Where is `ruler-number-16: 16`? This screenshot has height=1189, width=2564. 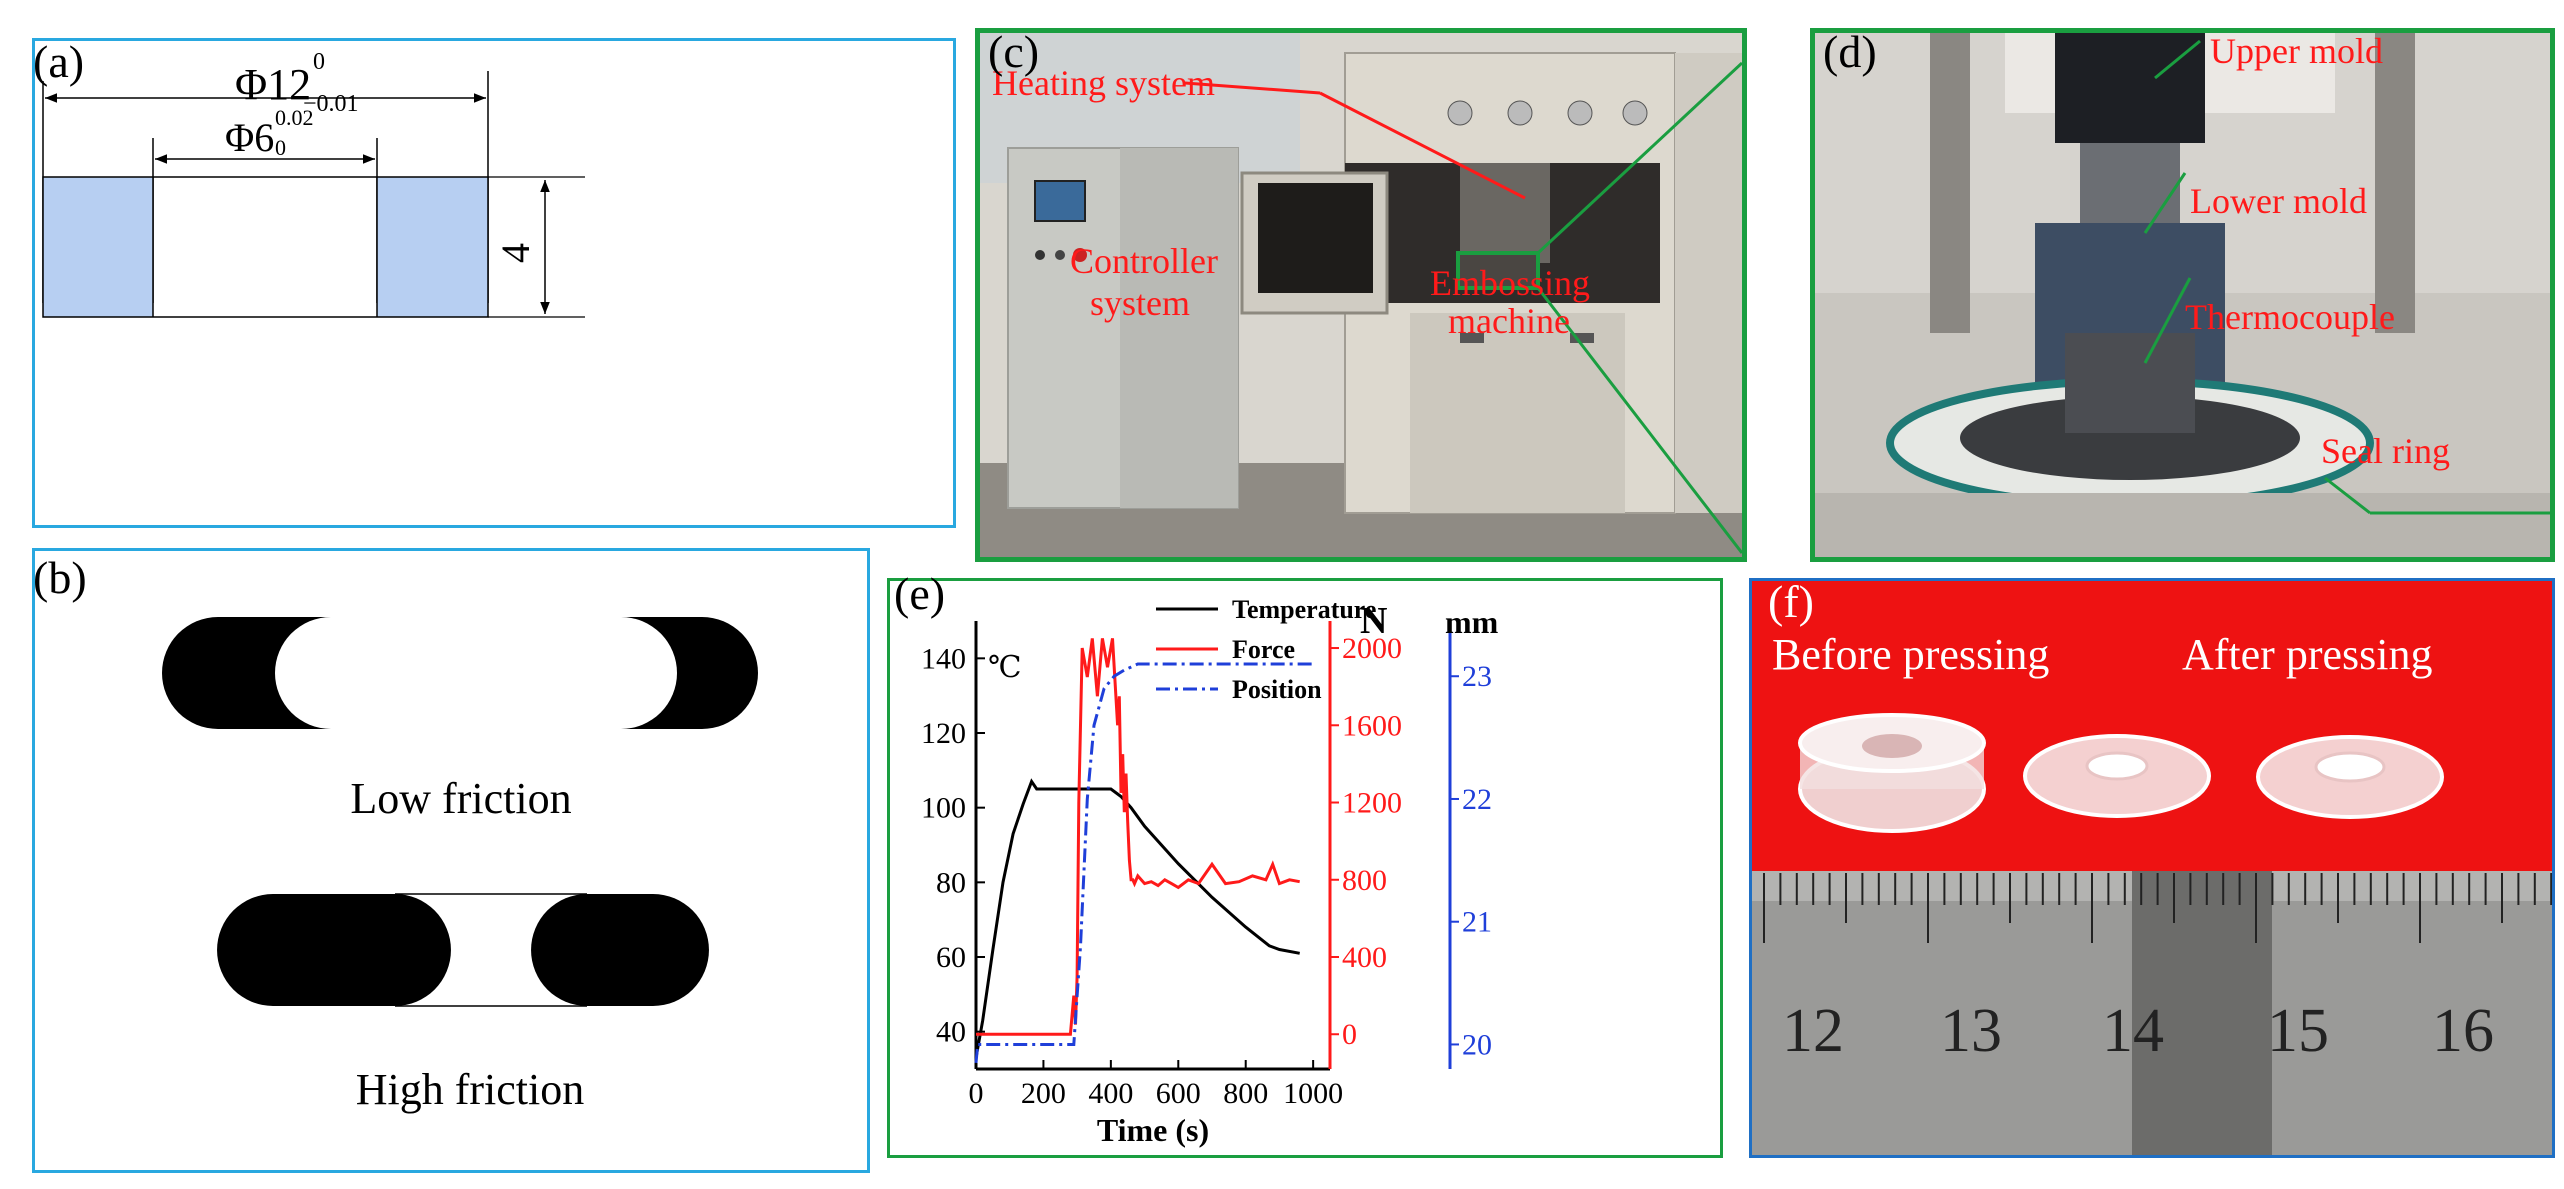
ruler-number-16: 16 is located at coordinates (2463, 1031).